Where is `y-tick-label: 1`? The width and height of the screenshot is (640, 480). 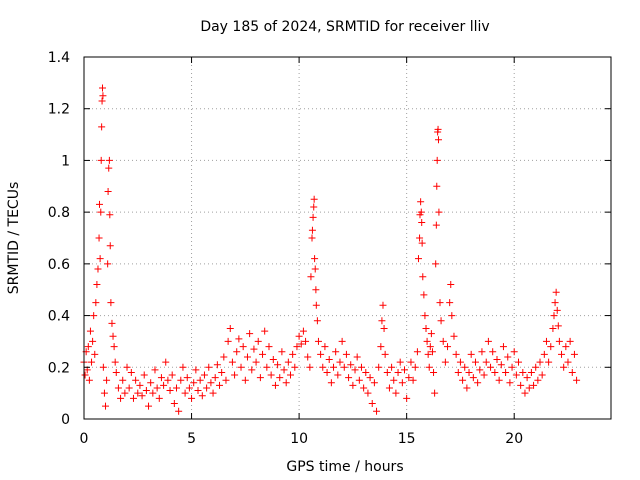
y-tick-label: 1 is located at coordinates (65, 161).